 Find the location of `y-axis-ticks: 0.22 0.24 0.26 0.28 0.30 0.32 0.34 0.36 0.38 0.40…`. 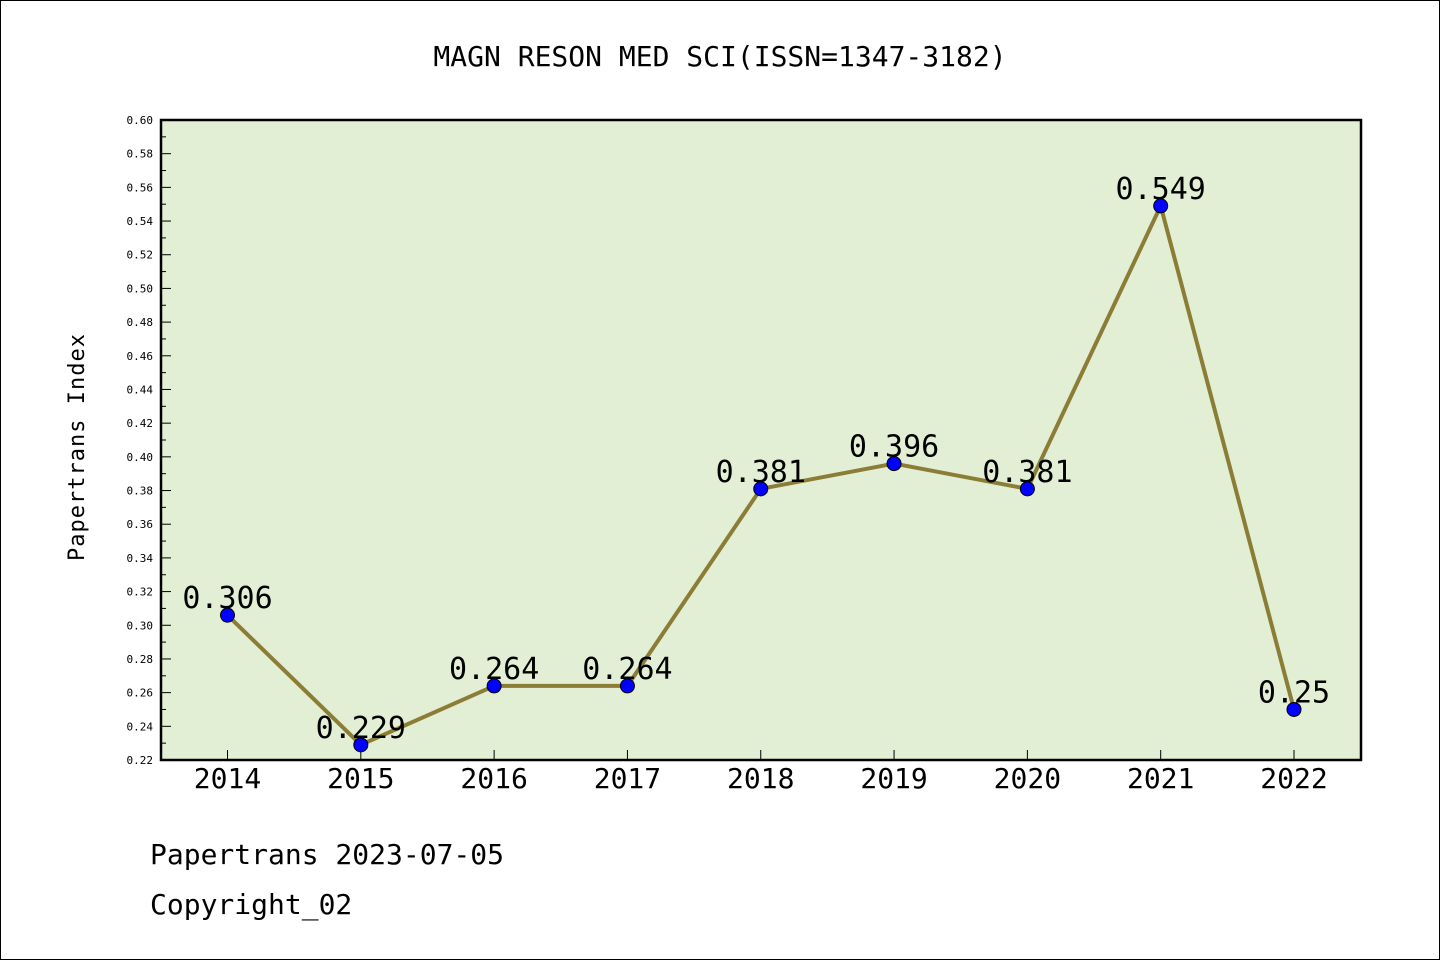

y-axis-ticks: 0.22 0.24 0.26 0.28 0.30 0.32 0.34 0.36 0.38 0.40… is located at coordinates (149, 440).